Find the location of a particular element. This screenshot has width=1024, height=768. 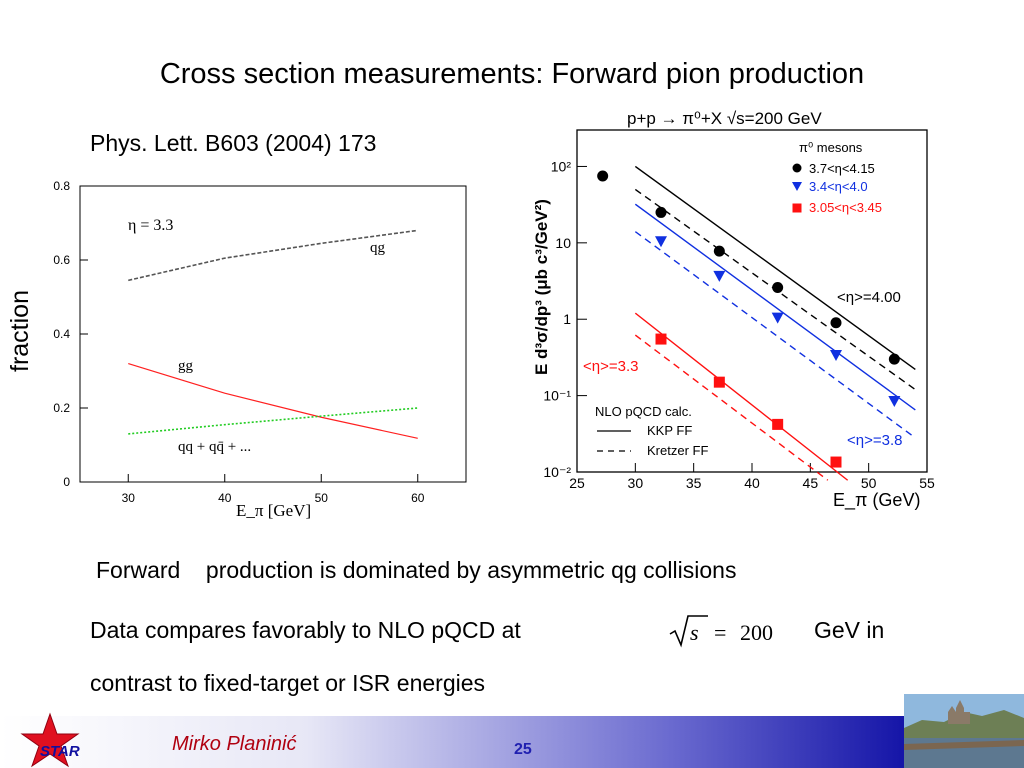

star-logo-text: STAR is located at coordinates (60, 751).